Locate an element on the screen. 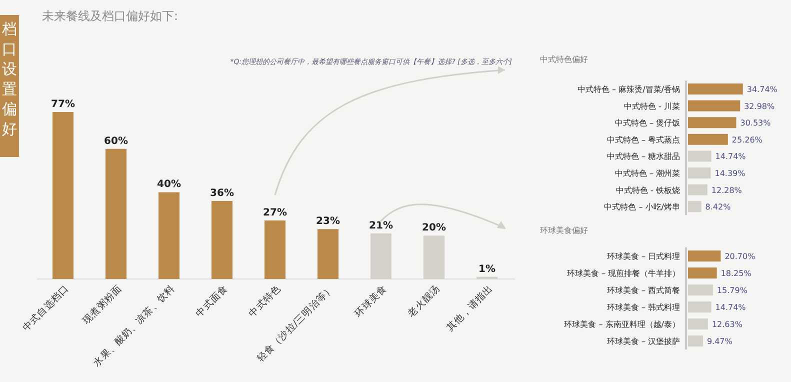 Image resolution: width=791 pixels, height=382 pixels. data-label: 20.70% is located at coordinates (740, 256).